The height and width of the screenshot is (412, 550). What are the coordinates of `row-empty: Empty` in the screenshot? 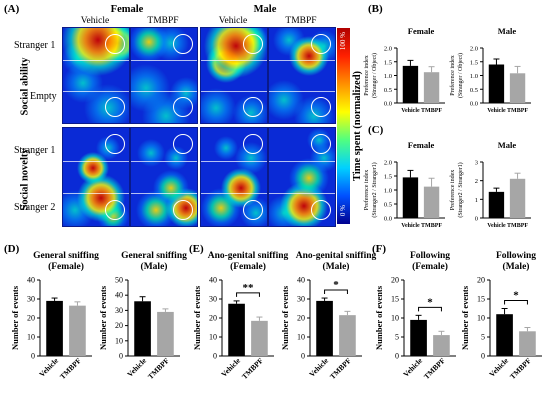 It's located at (43, 96).